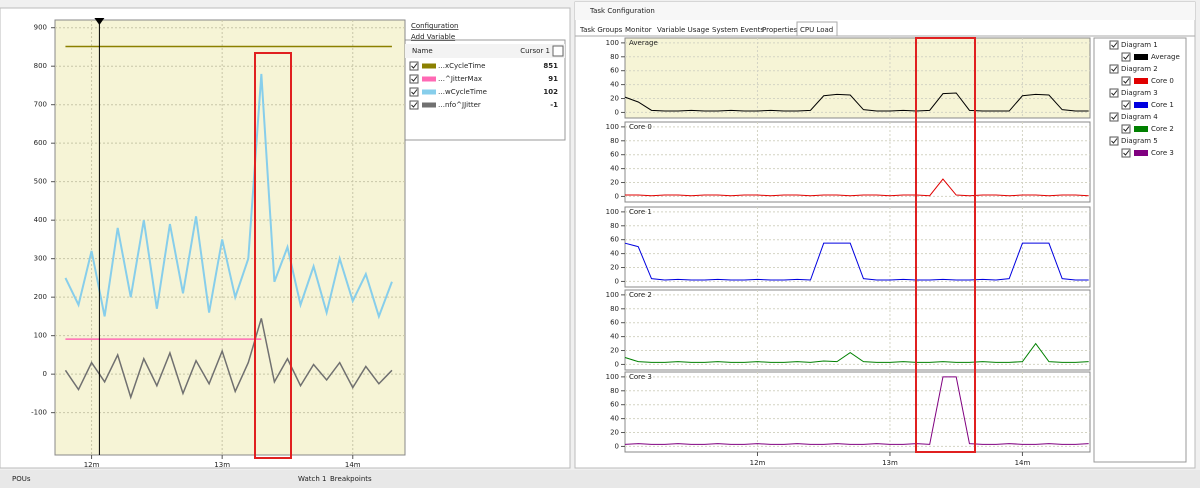  What do you see at coordinates (312, 479) in the screenshot?
I see `status-item: Watch 1` at bounding box center [312, 479].